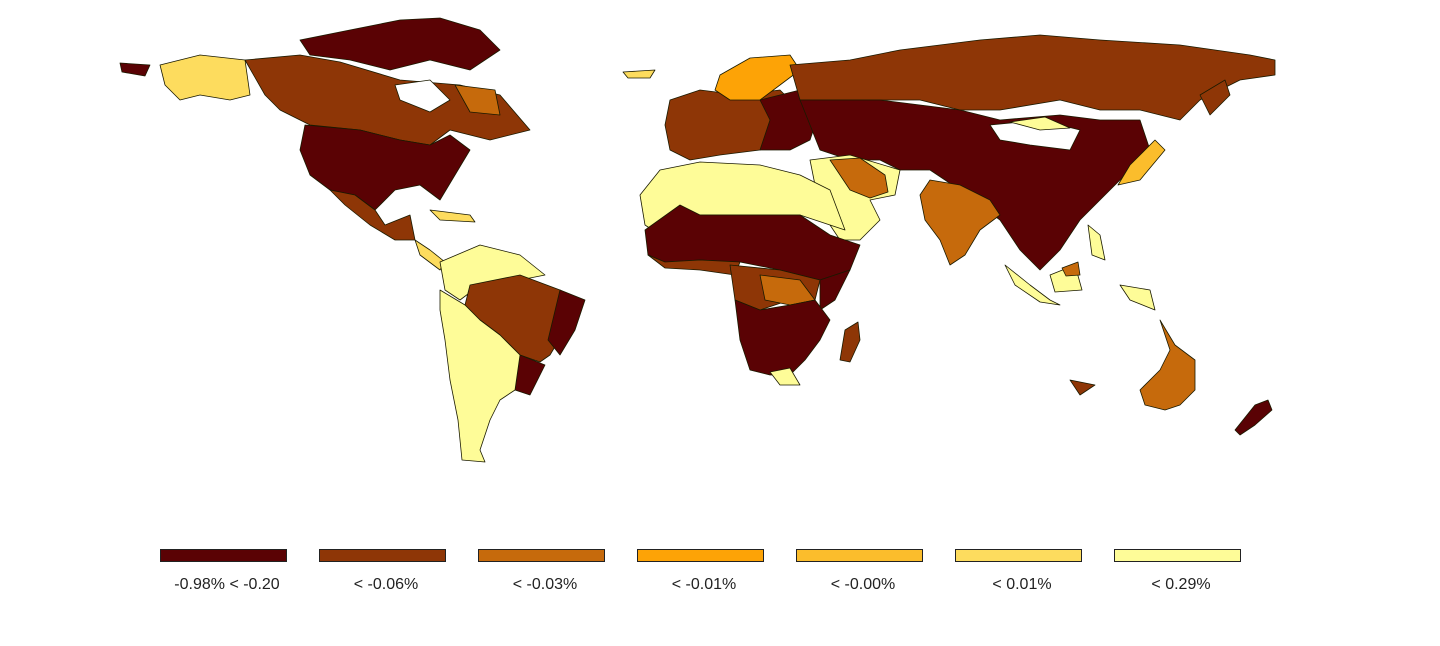 This screenshot has height=646, width=1440. I want to click on legend-label: < -0.00%, so click(863, 584).